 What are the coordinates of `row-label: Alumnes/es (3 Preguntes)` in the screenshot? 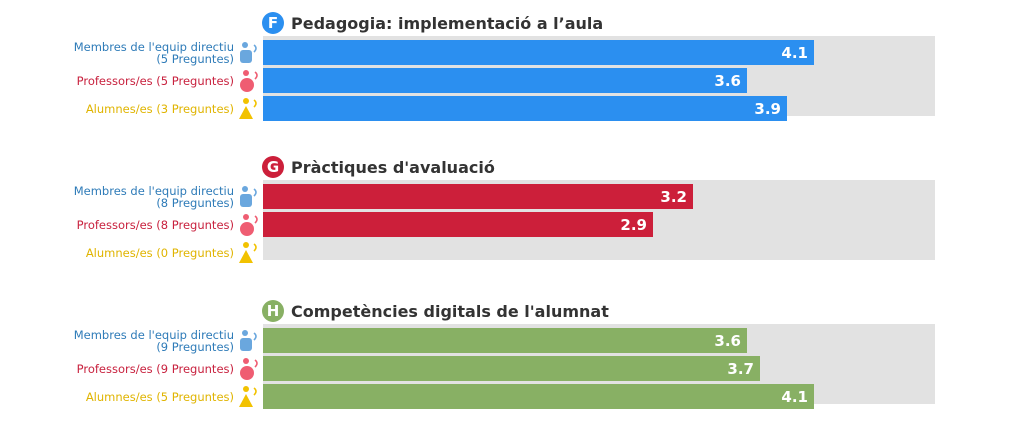 It's located at (160, 108).